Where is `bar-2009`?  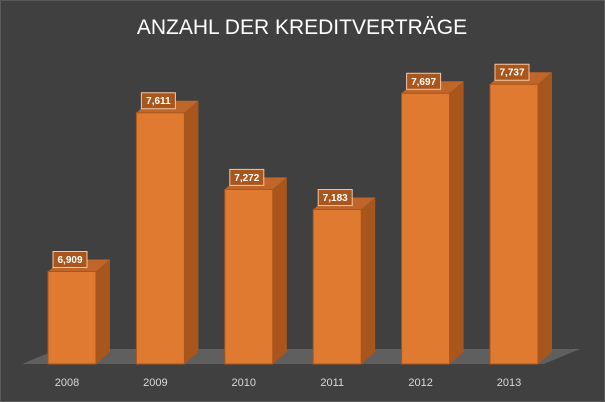 bar-2009 is located at coordinates (167, 232).